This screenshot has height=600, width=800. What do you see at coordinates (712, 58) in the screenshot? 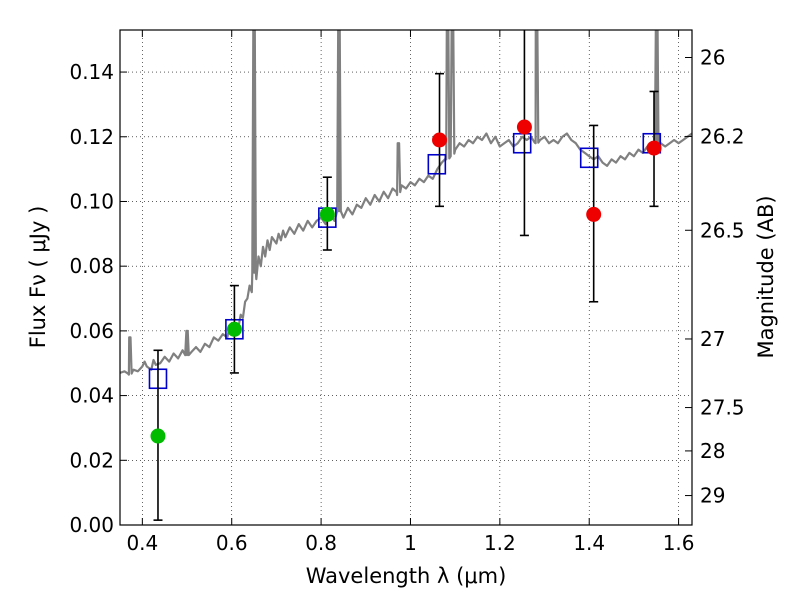
I see `right-tick-label: 26` at bounding box center [712, 58].